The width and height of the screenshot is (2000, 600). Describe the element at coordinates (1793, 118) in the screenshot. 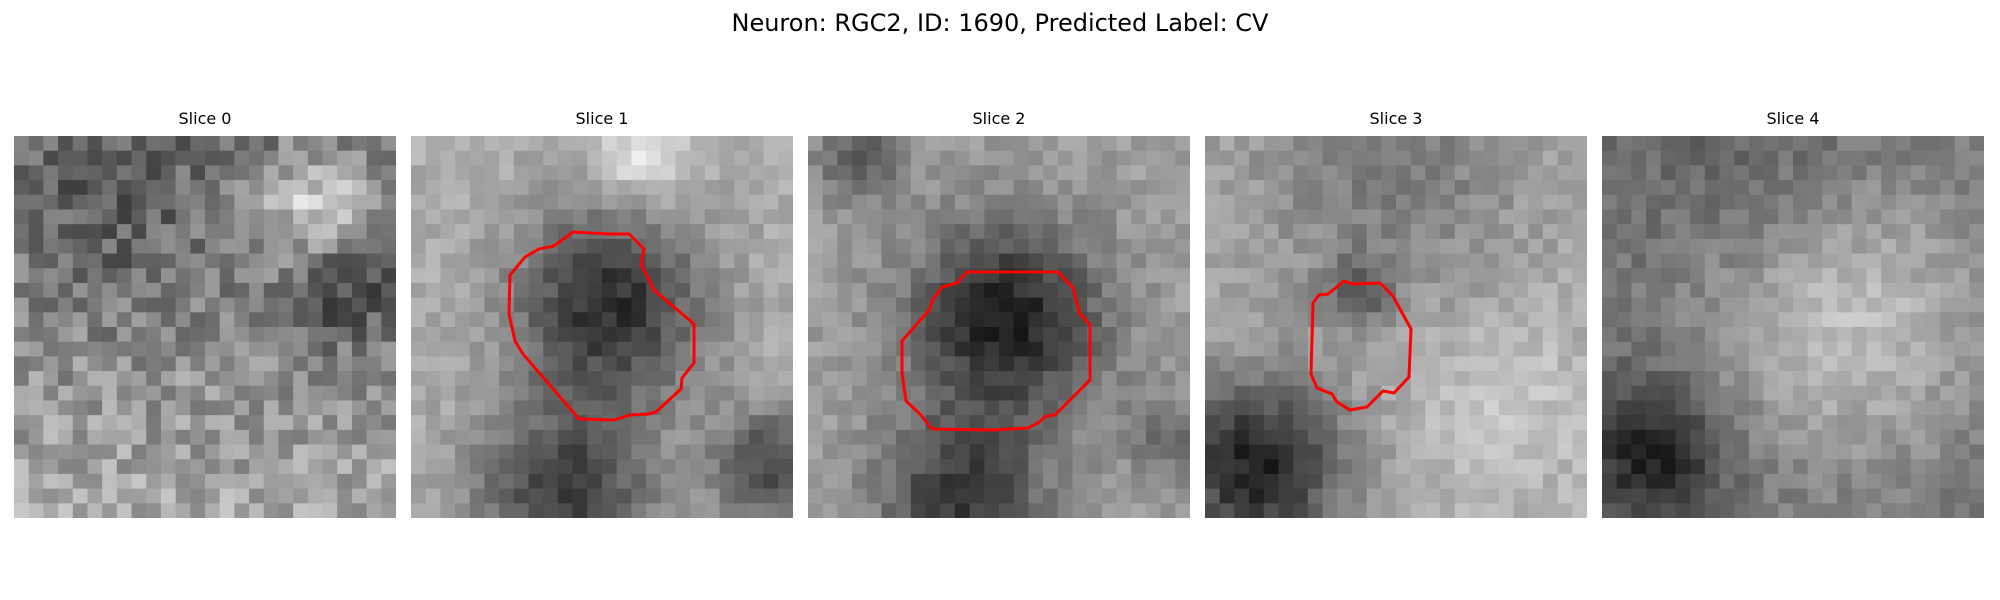

I see `panel-title: Slice 4` at that location.